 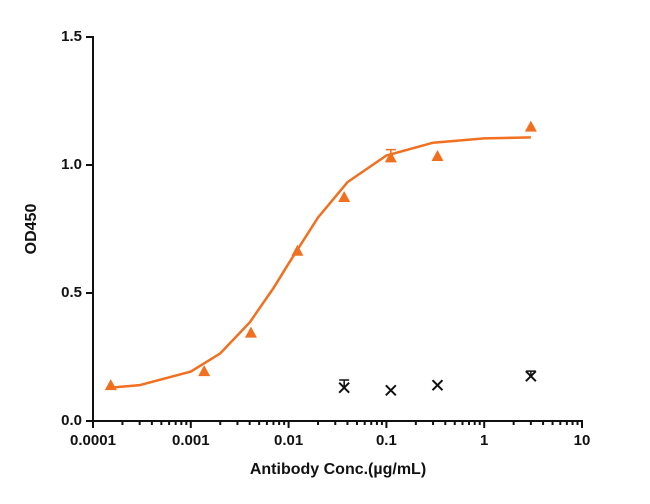 What do you see at coordinates (71, 292) in the screenshot?
I see `y-tick-label: 0.5` at bounding box center [71, 292].